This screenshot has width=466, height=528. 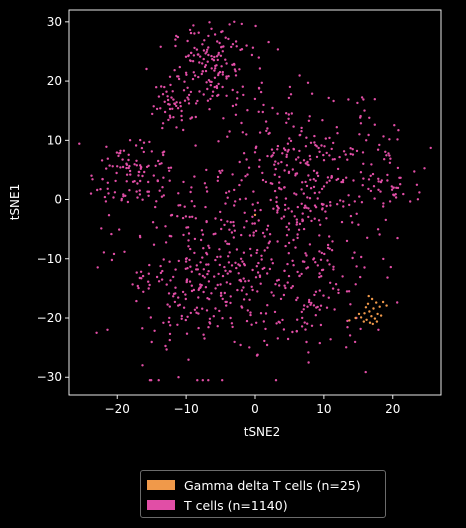 I want to click on y-tick-label: 0, so click(x=58, y=200).